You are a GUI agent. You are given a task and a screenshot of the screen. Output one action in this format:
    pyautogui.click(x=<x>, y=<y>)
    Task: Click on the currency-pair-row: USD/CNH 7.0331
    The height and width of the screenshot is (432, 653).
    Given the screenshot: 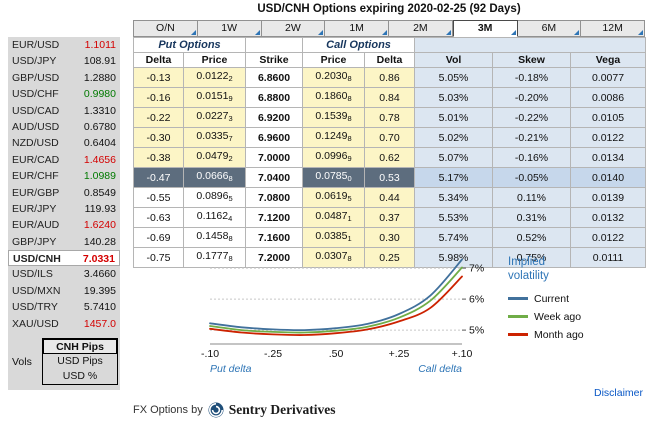 What is the action you would take?
    pyautogui.click(x=64, y=258)
    